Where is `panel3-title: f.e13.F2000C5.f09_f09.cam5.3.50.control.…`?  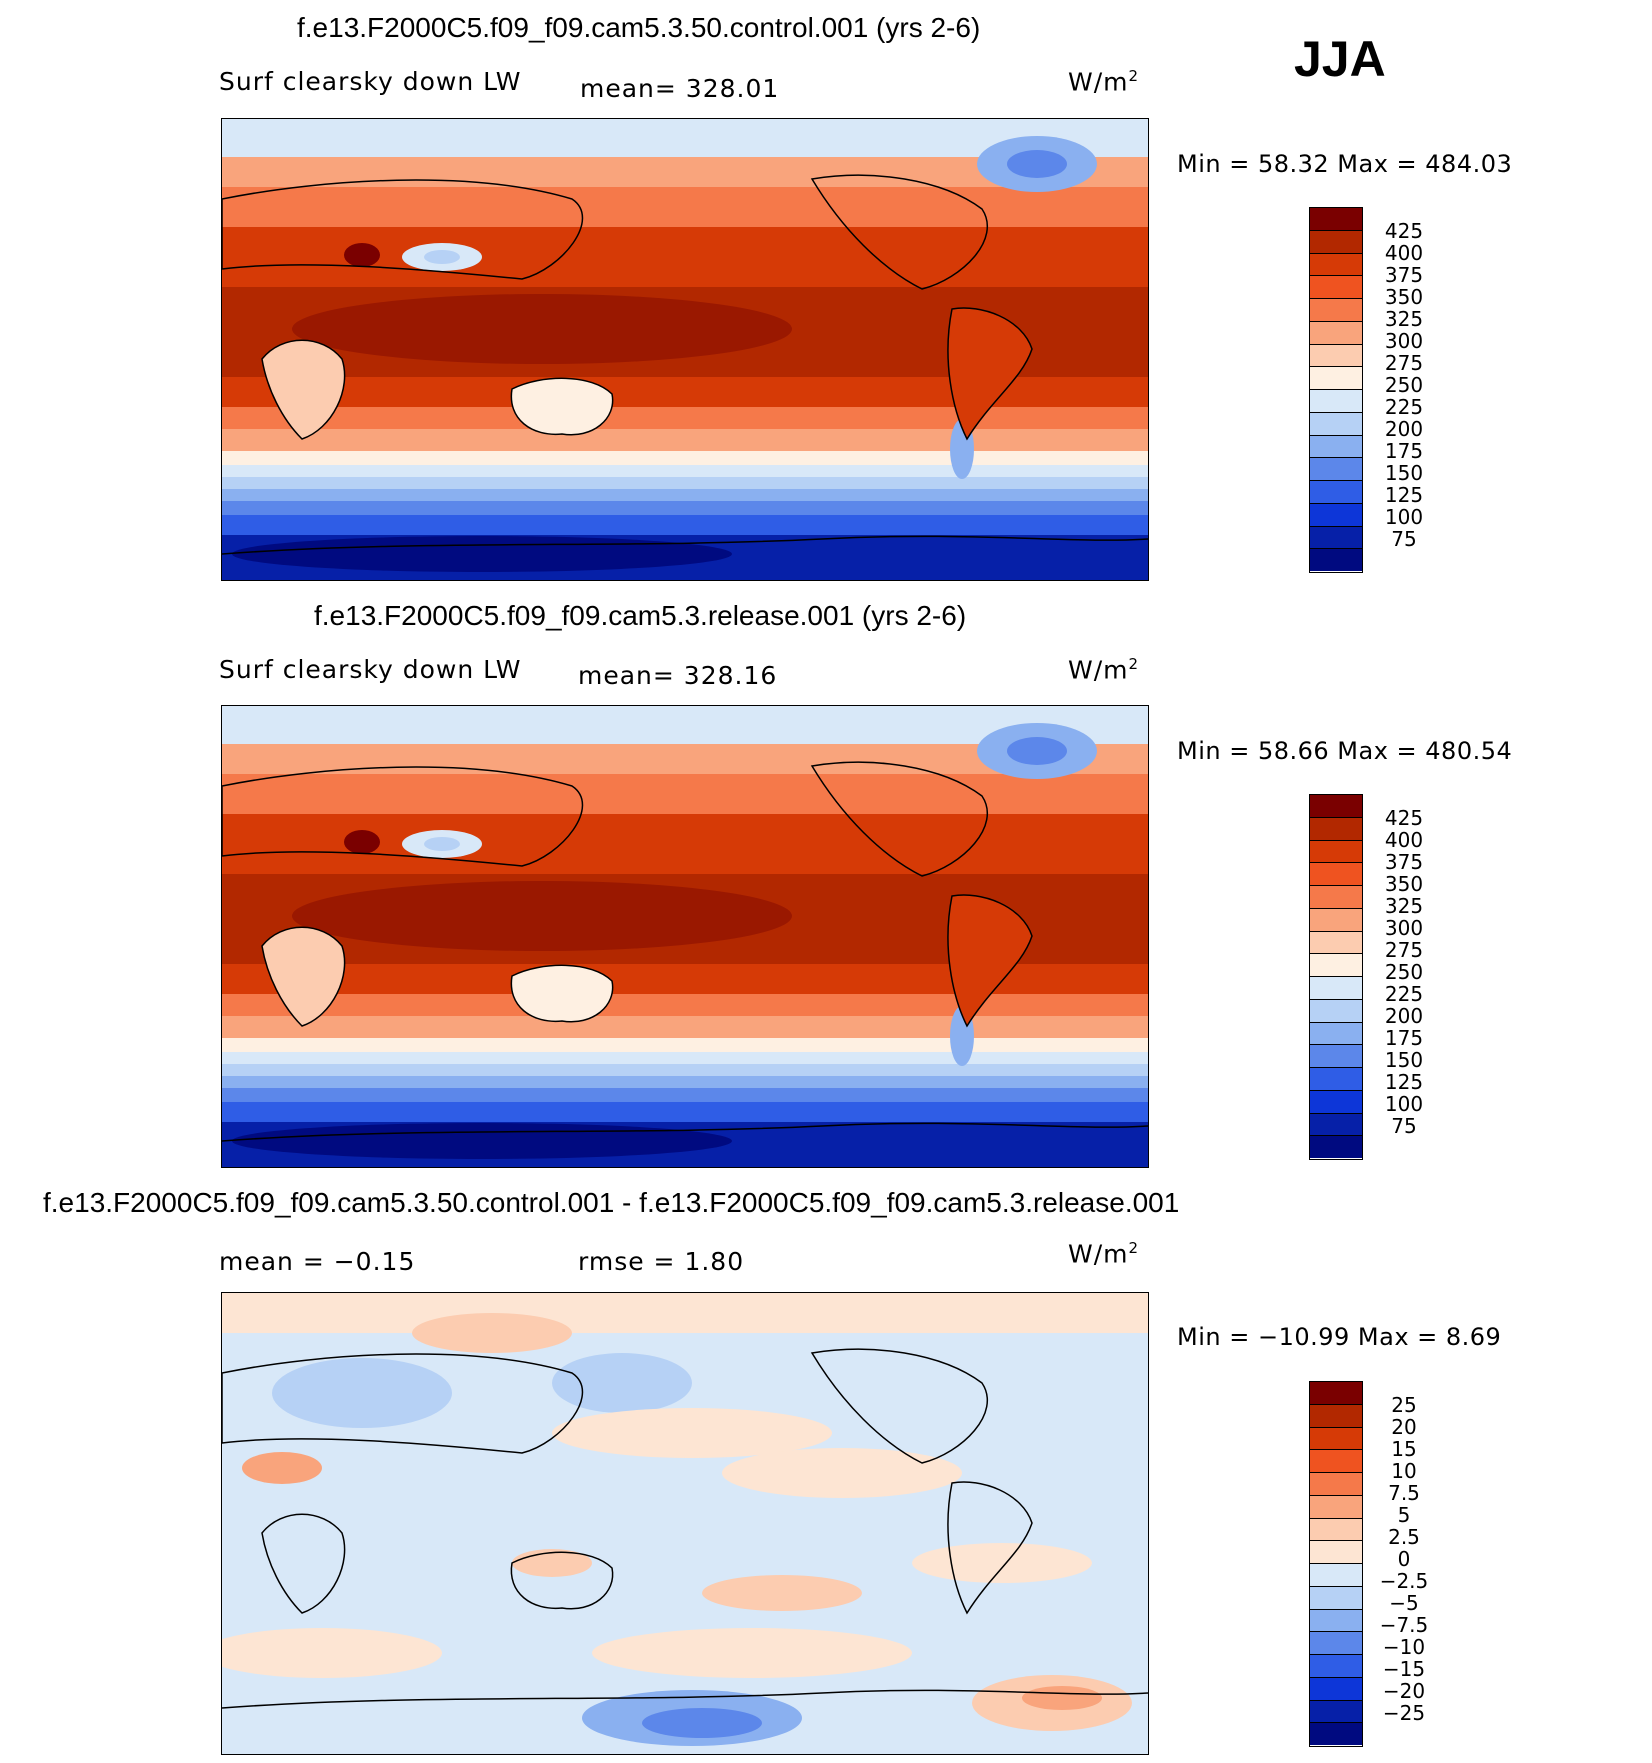 panel3-title: f.e13.F2000C5.f09_f09.cam5.3.50.control.… is located at coordinates (611, 1202).